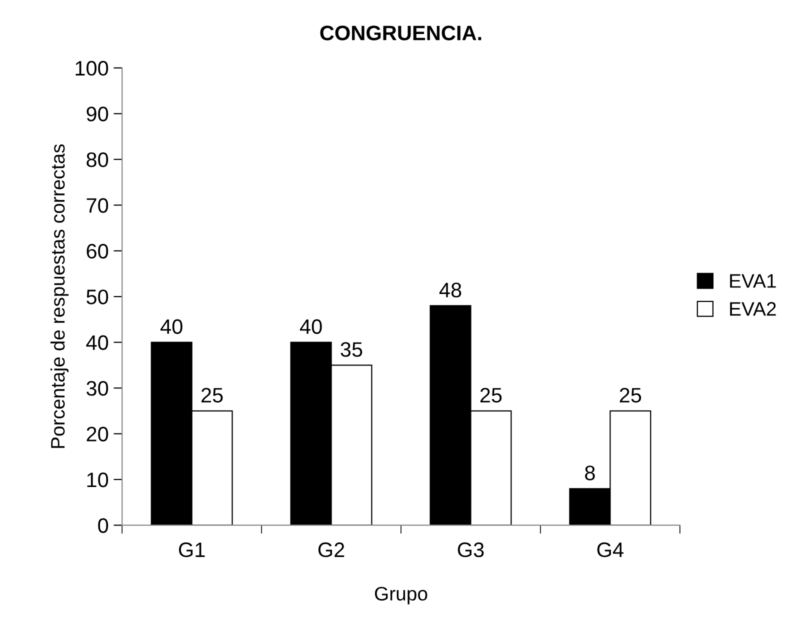 The image size is (798, 629). Describe the element at coordinates (59, 296) in the screenshot. I see `y-axis-title: Porcentaje de respuestas correctas` at that location.